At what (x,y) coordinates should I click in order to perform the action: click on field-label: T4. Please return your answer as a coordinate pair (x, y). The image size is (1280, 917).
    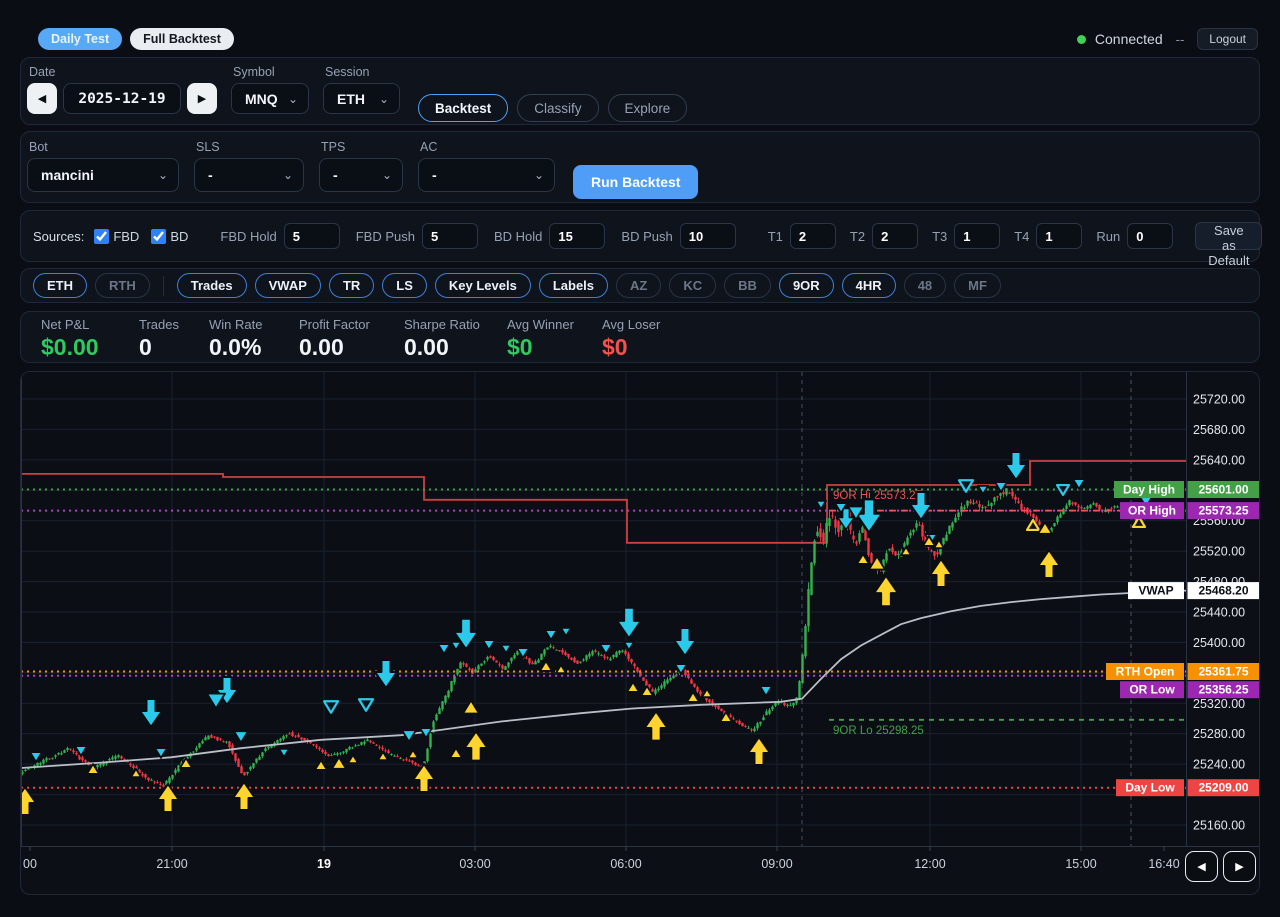
    Looking at the image, I should click on (1022, 236).